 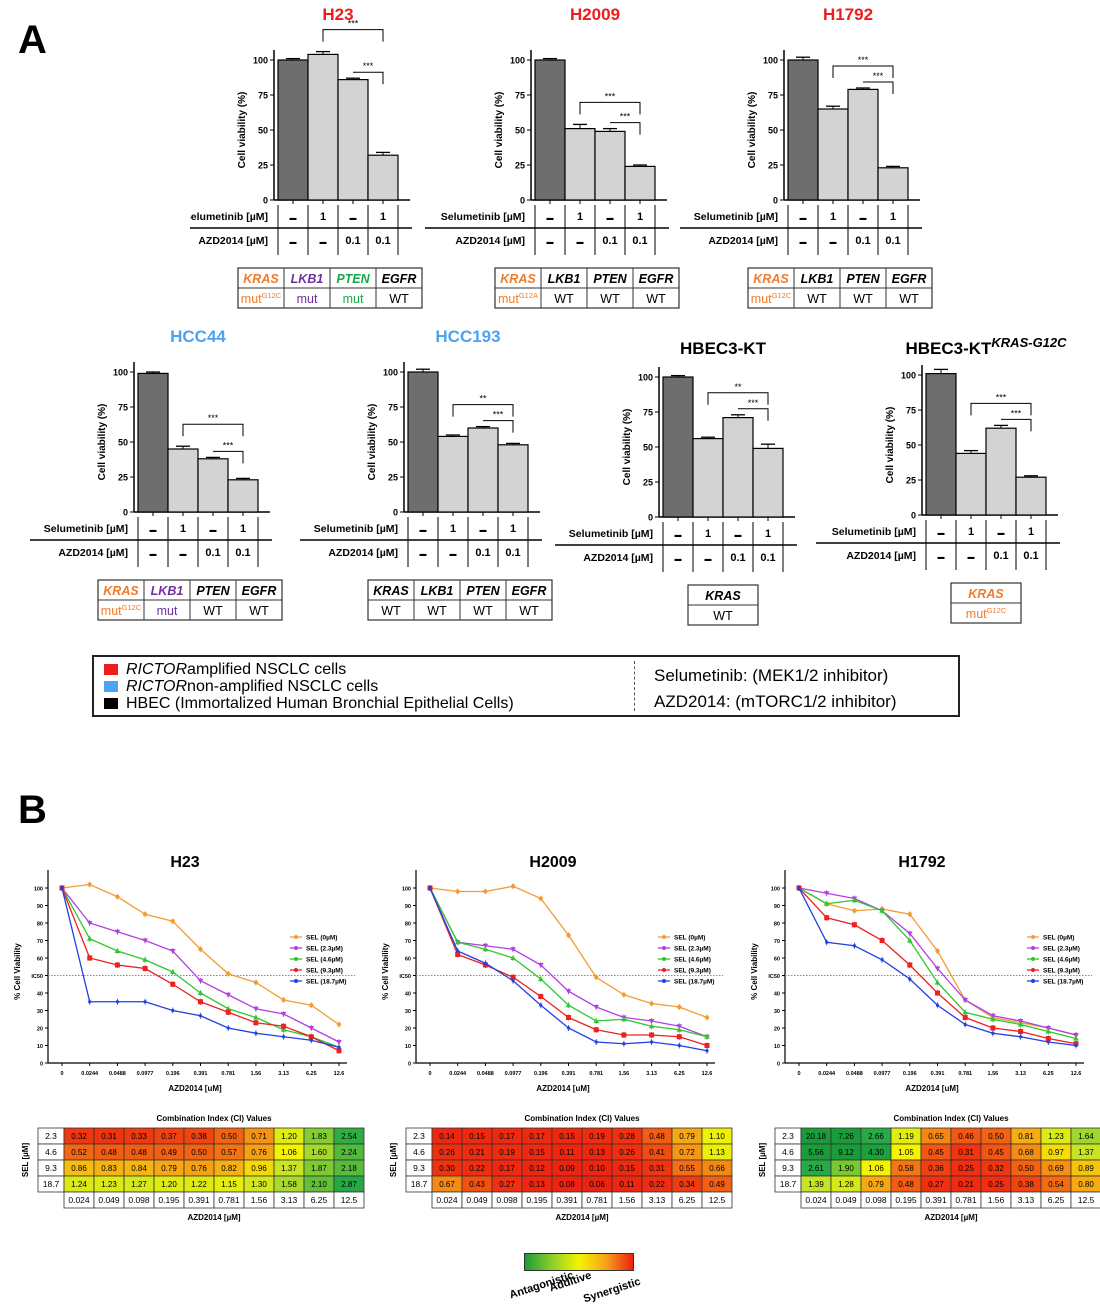 I want to click on ci-value: 0.79, so click(x=687, y=1136).